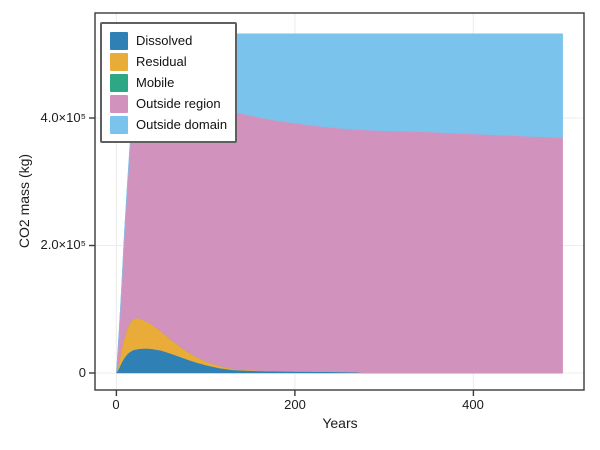 This screenshot has width=600, height=450. What do you see at coordinates (116, 404) in the screenshot?
I see `x-tick-label: 0` at bounding box center [116, 404].